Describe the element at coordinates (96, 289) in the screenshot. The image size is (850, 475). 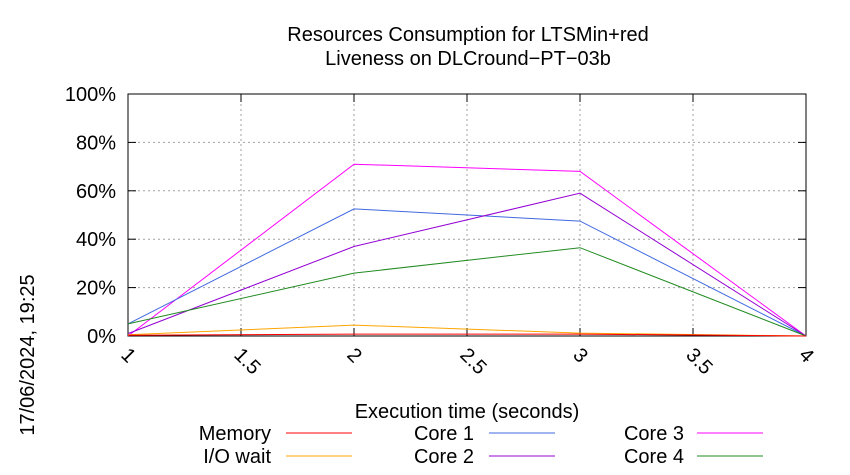
I see `y-tick-label: 20%` at that location.